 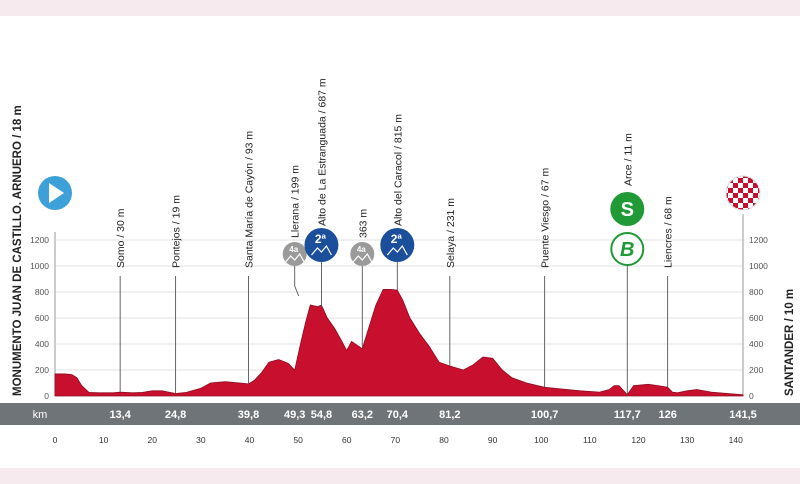 I want to click on x-tick-label: 20, so click(x=153, y=440).